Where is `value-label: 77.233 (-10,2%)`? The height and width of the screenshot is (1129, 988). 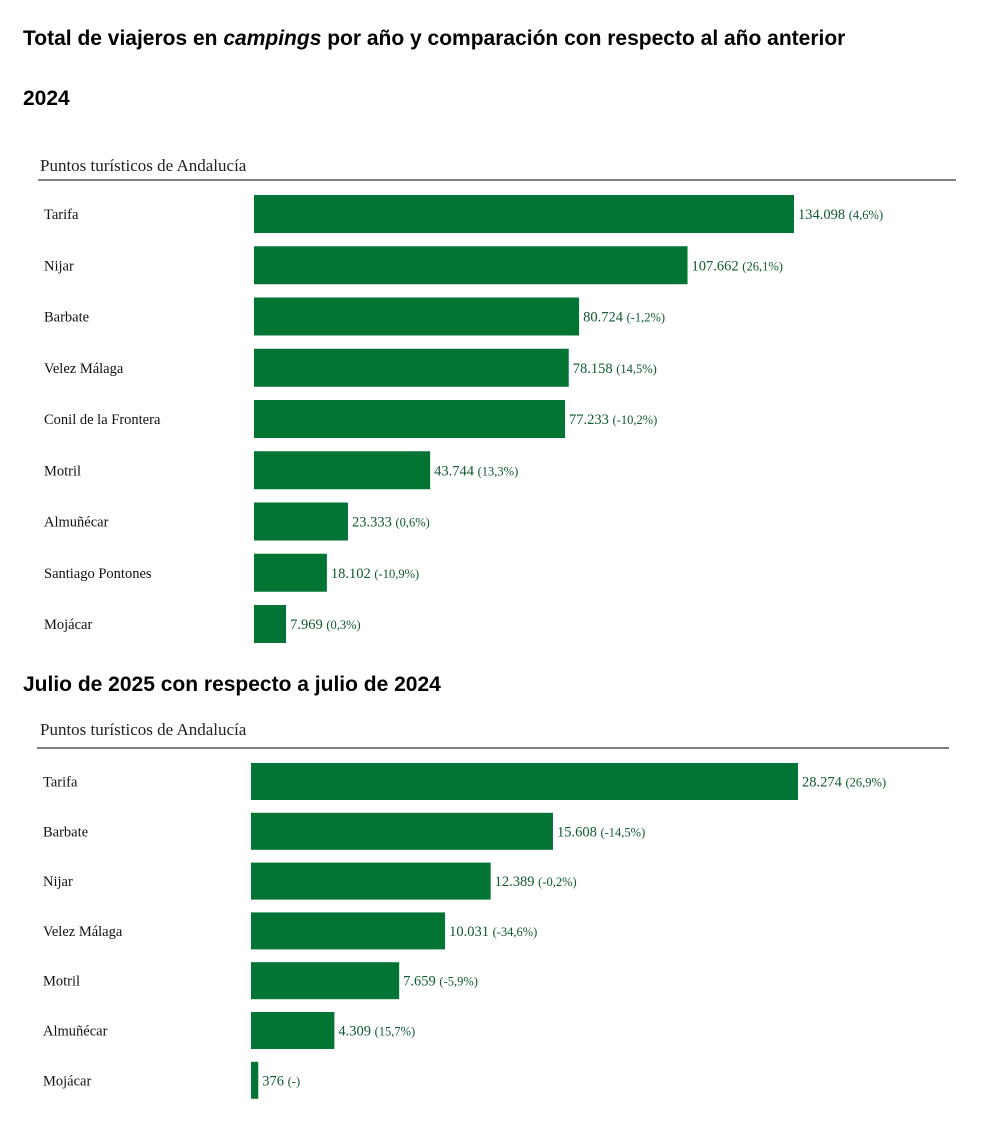
value-label: 77.233 (-10,2%) is located at coordinates (613, 420).